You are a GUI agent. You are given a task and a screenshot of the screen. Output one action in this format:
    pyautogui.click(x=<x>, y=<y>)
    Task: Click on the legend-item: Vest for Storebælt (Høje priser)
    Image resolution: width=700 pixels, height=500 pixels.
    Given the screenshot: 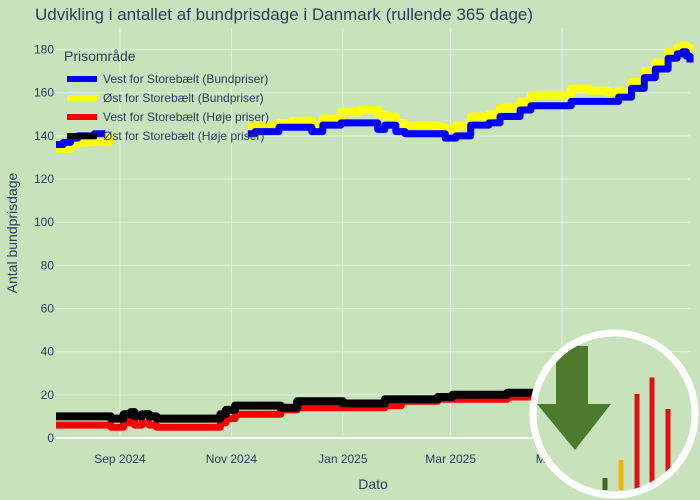 What is the action you would take?
    pyautogui.click(x=166, y=116)
    